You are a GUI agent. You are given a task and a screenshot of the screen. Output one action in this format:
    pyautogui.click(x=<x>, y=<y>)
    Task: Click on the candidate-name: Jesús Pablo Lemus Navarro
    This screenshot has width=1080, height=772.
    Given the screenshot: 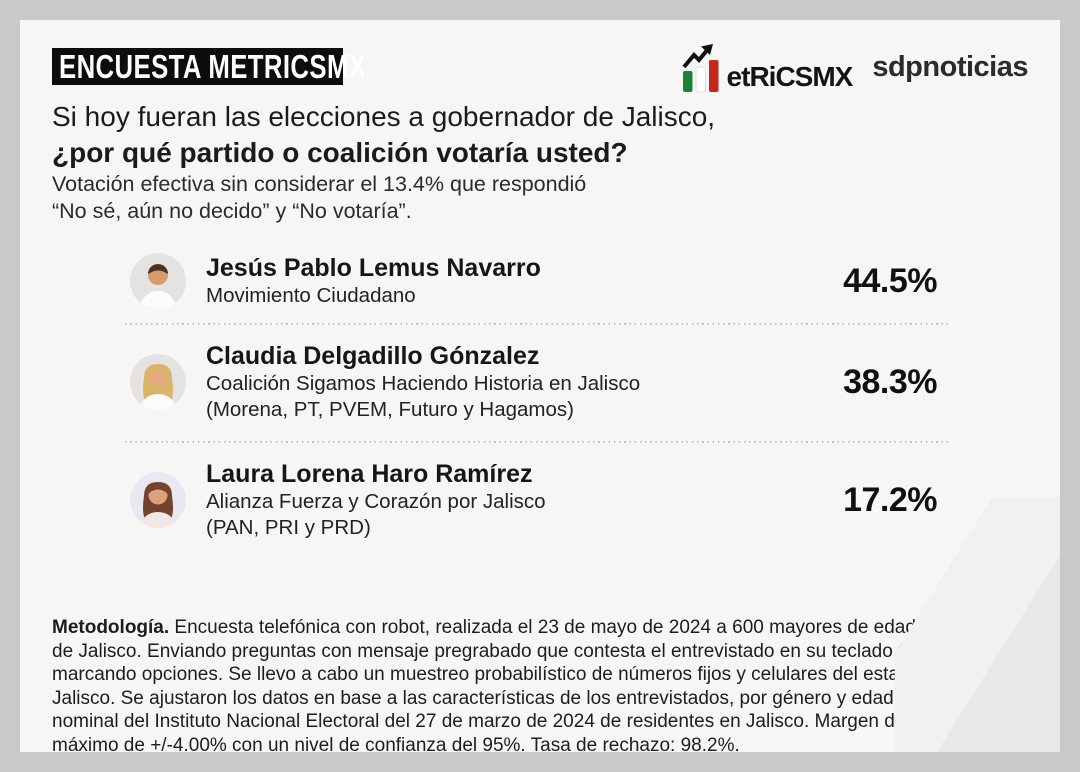 What is the action you would take?
    pyautogui.click(x=373, y=268)
    